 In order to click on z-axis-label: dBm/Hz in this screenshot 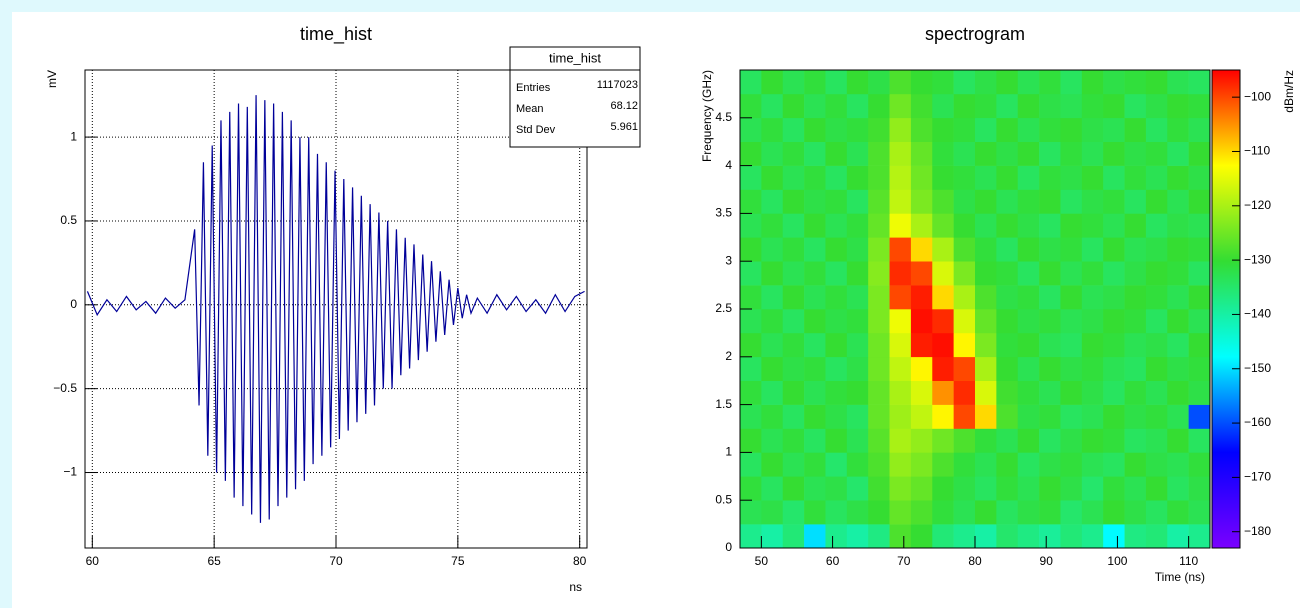, I will do `click(1289, 91)`.